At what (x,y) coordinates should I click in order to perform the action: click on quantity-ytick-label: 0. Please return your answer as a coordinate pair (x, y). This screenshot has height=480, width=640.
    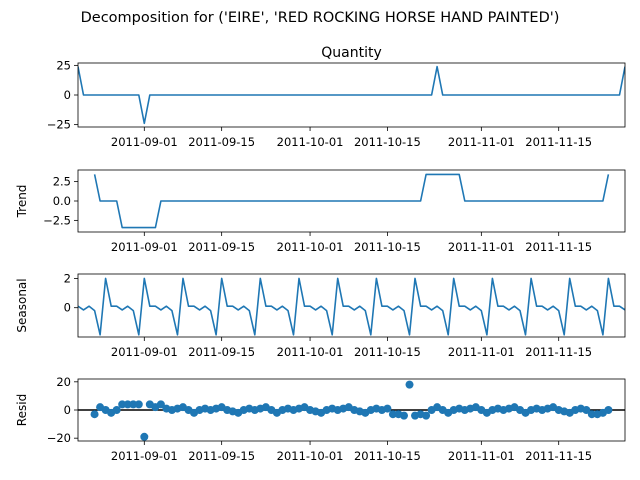
    Looking at the image, I should click on (67, 95).